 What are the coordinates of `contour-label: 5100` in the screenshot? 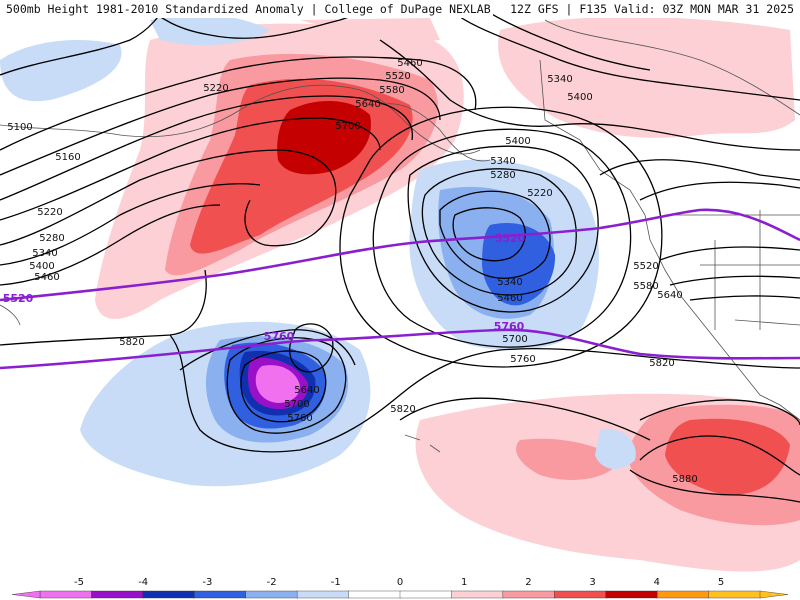 It's located at (19, 127).